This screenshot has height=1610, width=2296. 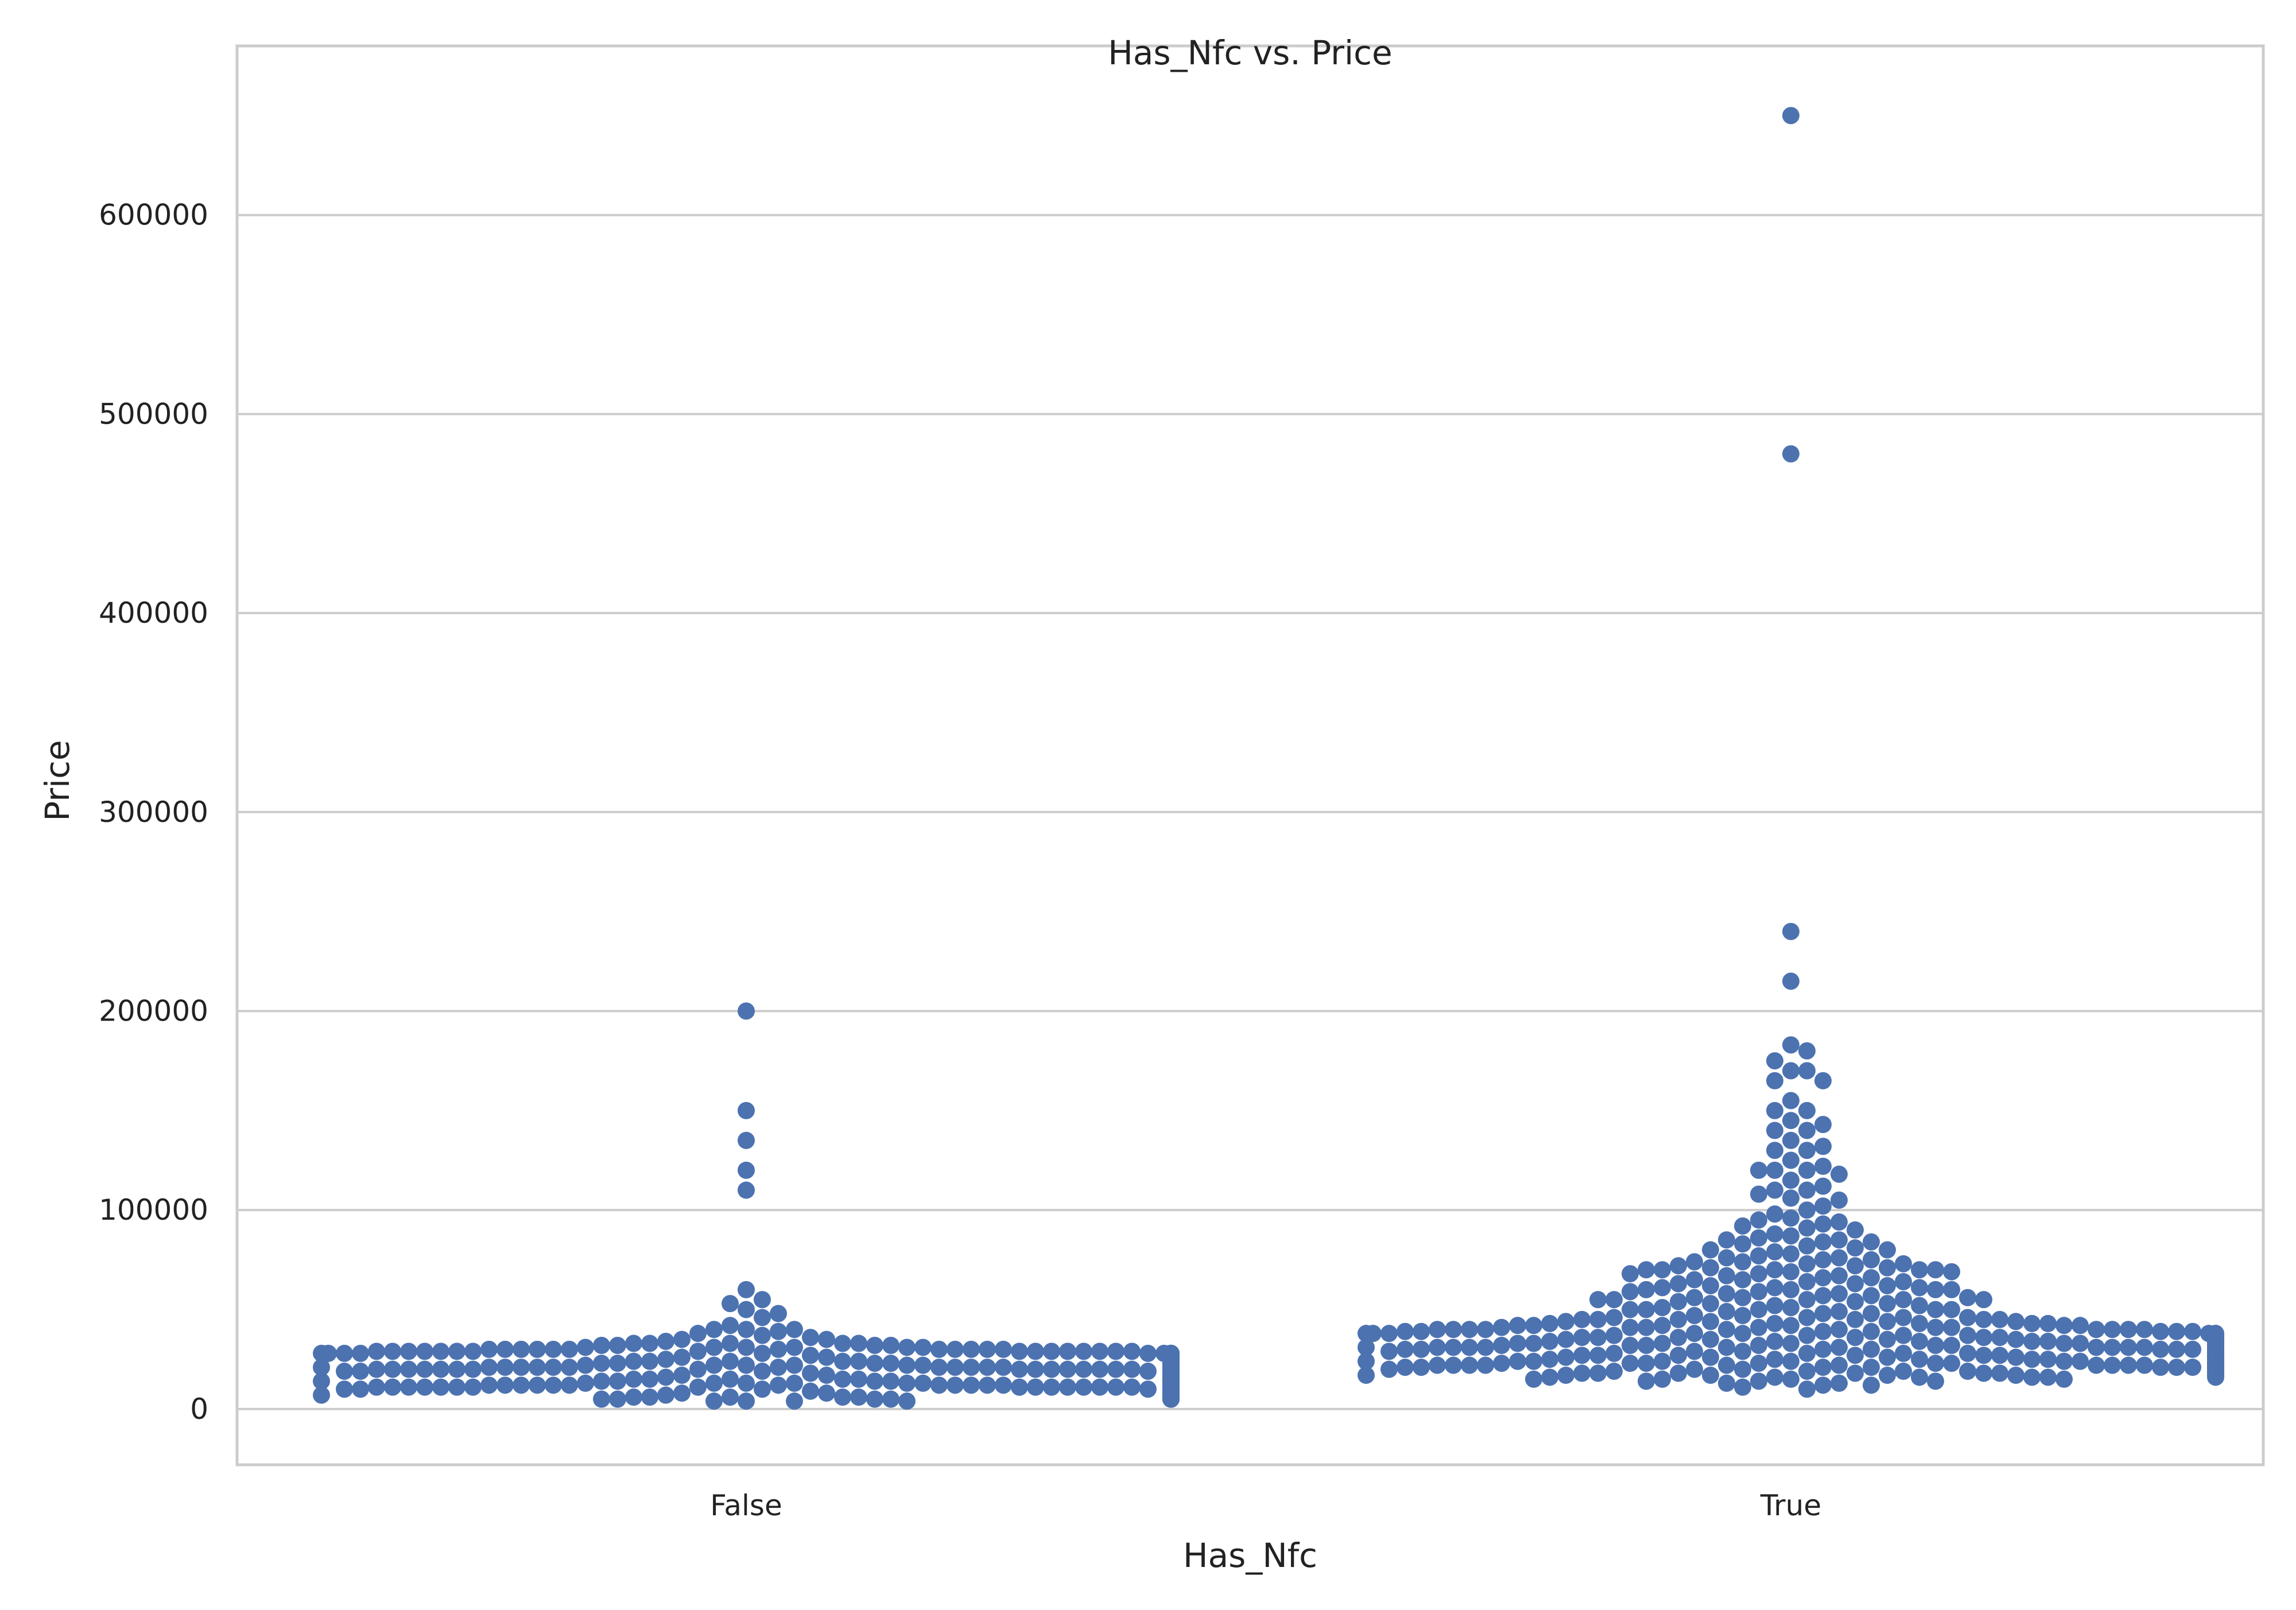 I want to click on y-tick-label: 100000, so click(x=153, y=1210).